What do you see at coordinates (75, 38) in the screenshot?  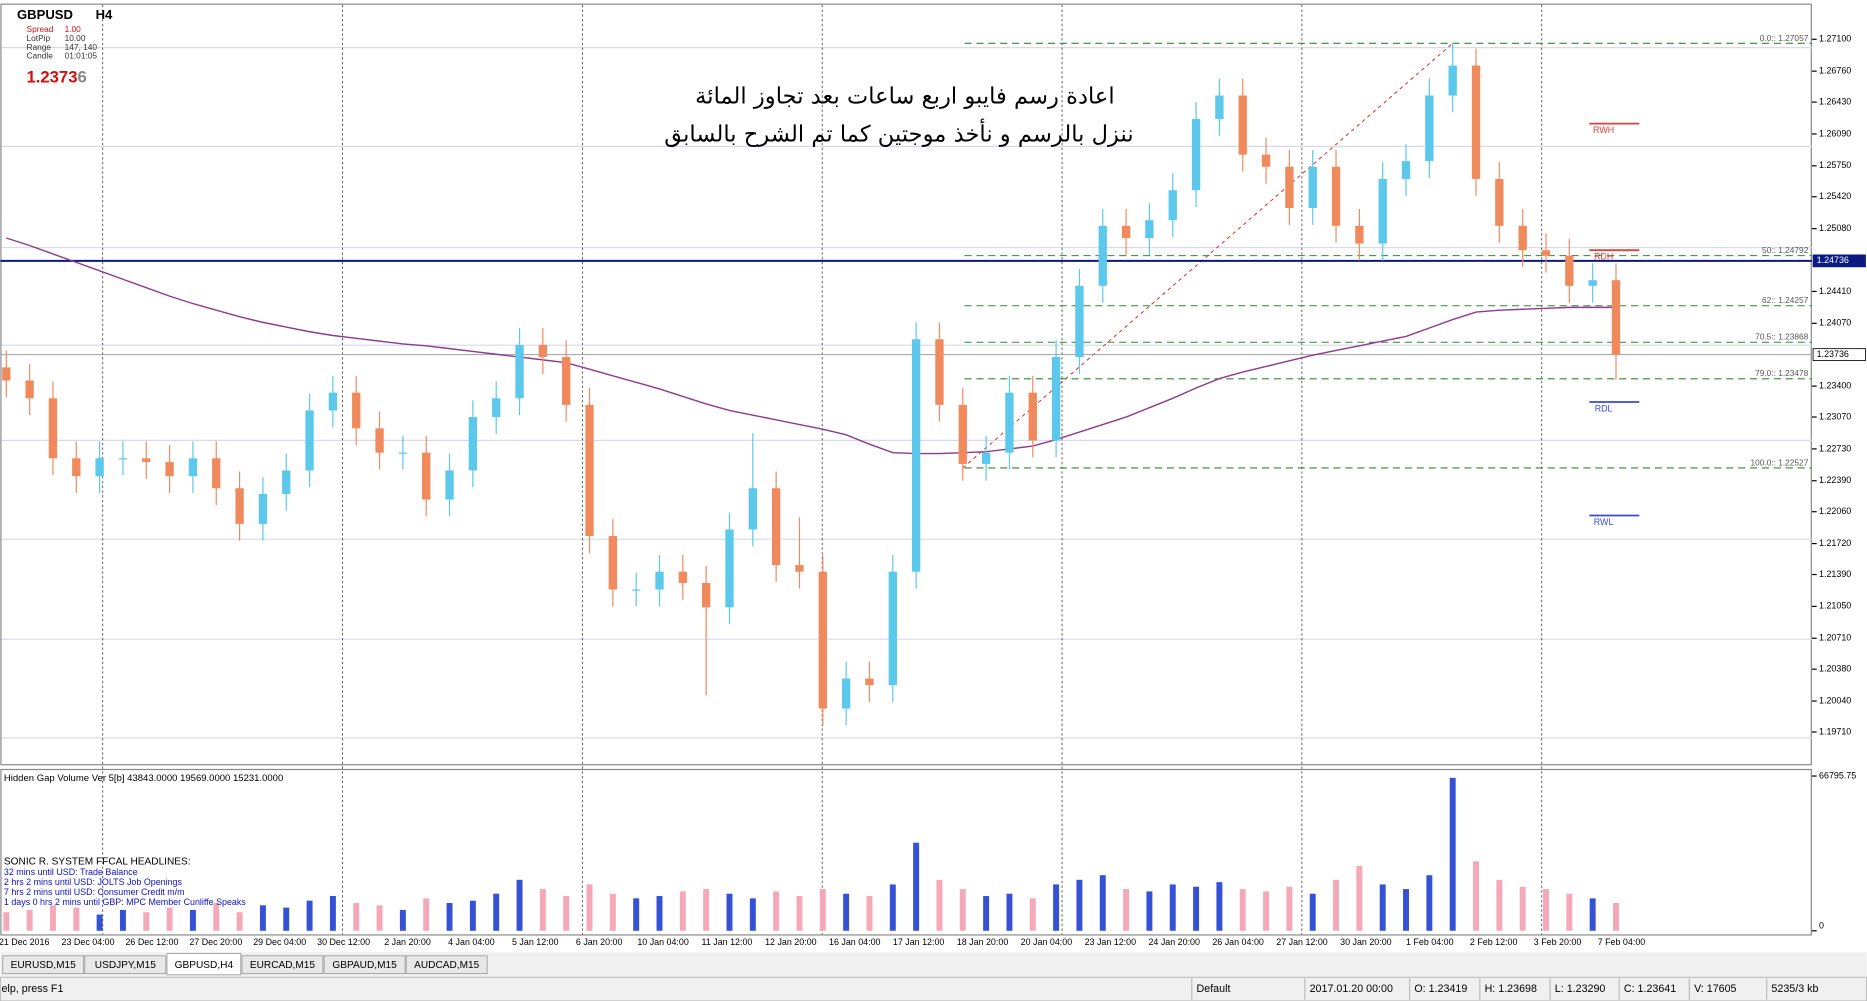 I see `info-value: 10.00` at bounding box center [75, 38].